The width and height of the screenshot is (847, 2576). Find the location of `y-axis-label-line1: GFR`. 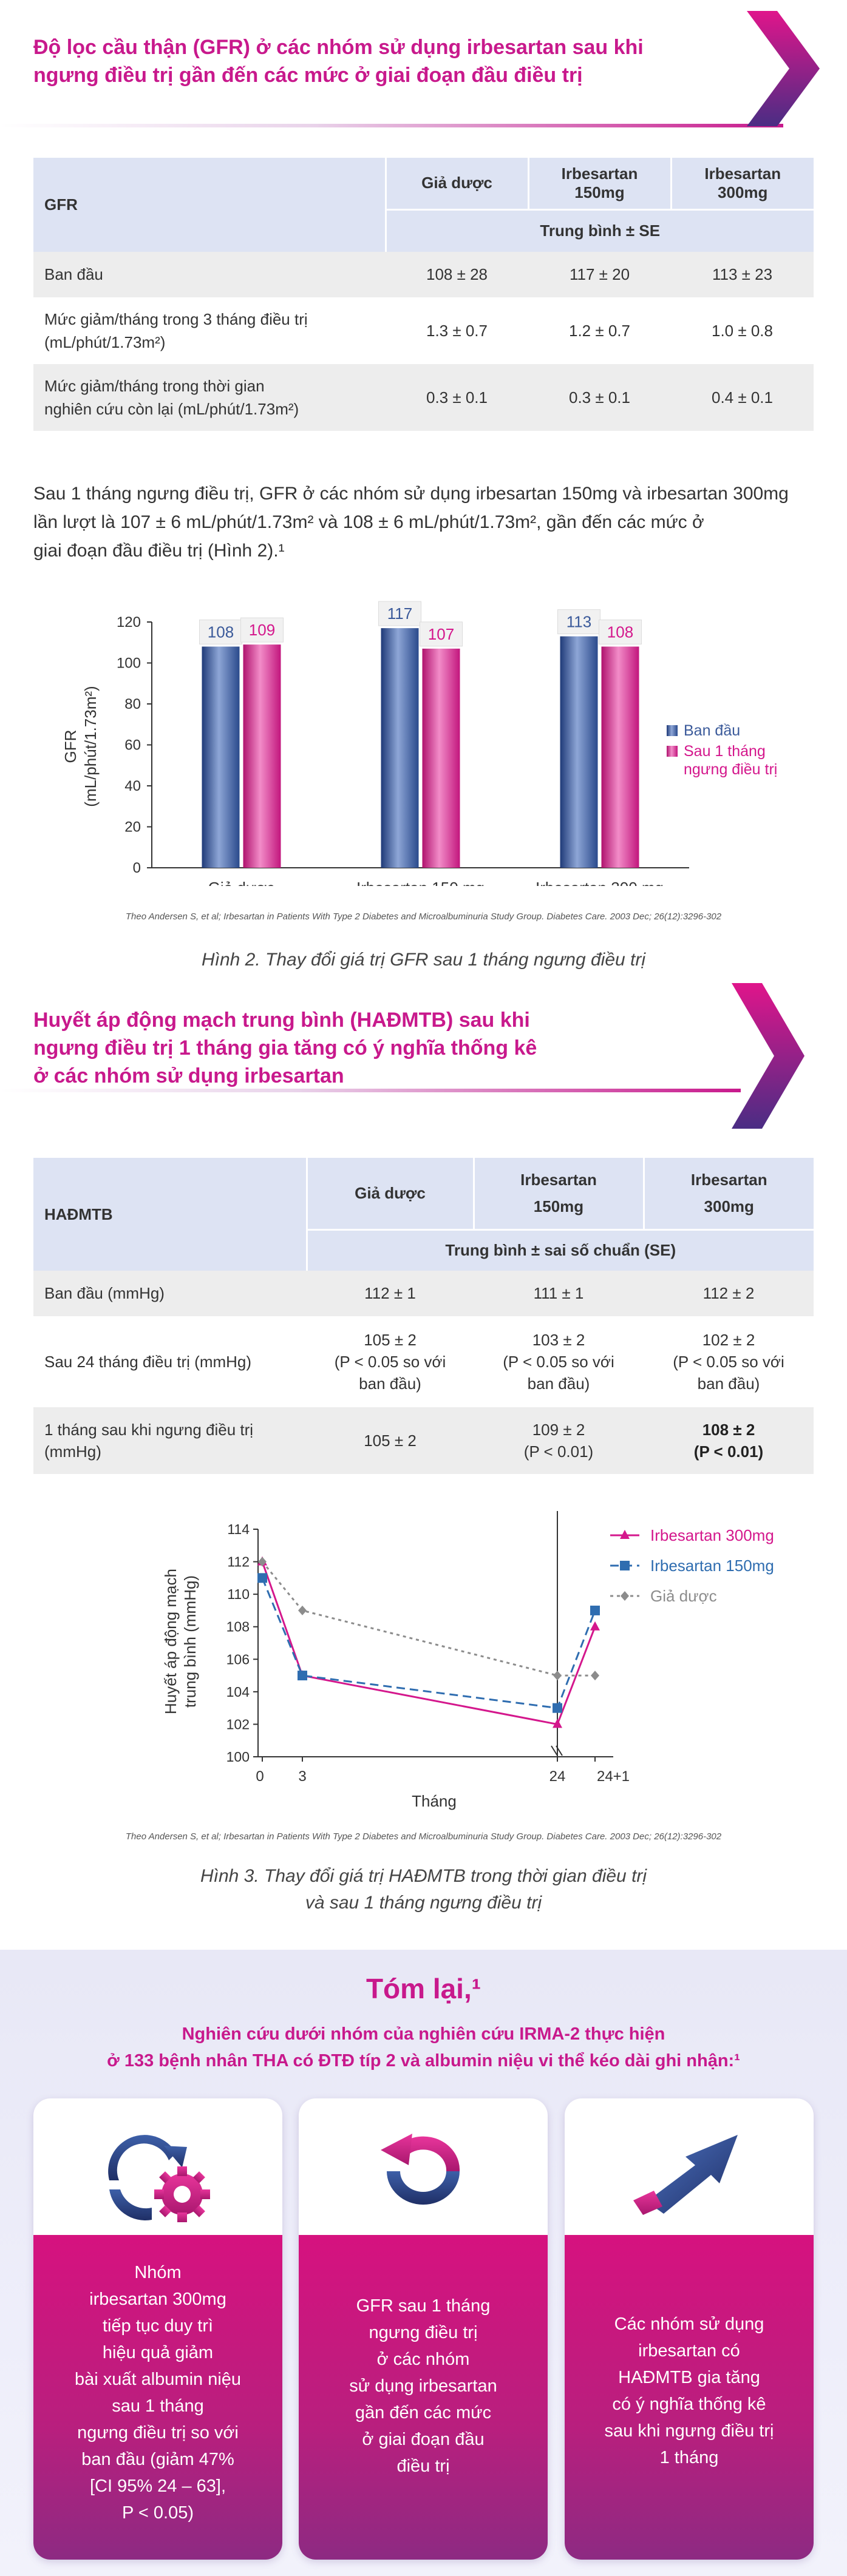

y-axis-label-line1: GFR is located at coordinates (71, 746).